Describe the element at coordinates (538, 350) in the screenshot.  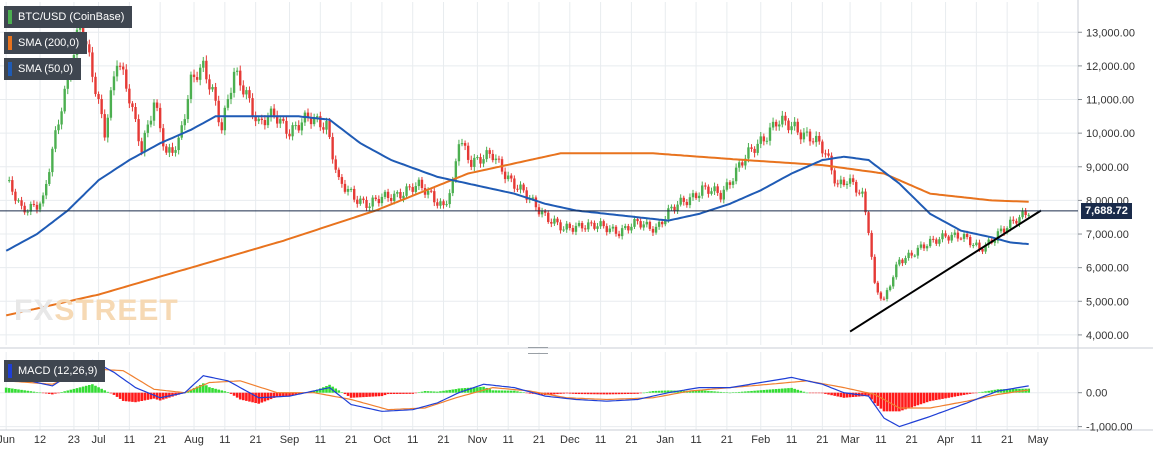
I see `panel-resize-handle` at that location.